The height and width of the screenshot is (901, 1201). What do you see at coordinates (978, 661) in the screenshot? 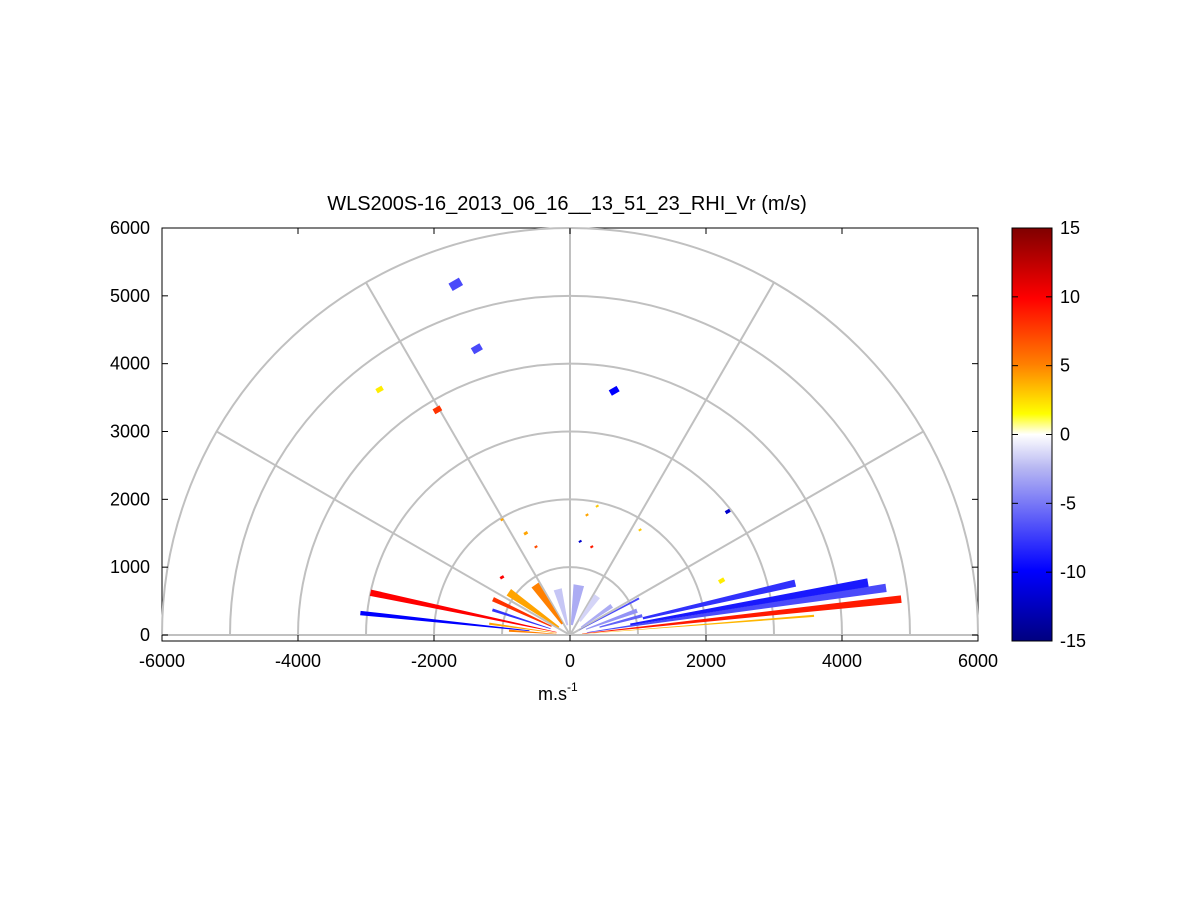
I see `x-tick-label: 6000` at bounding box center [978, 661].